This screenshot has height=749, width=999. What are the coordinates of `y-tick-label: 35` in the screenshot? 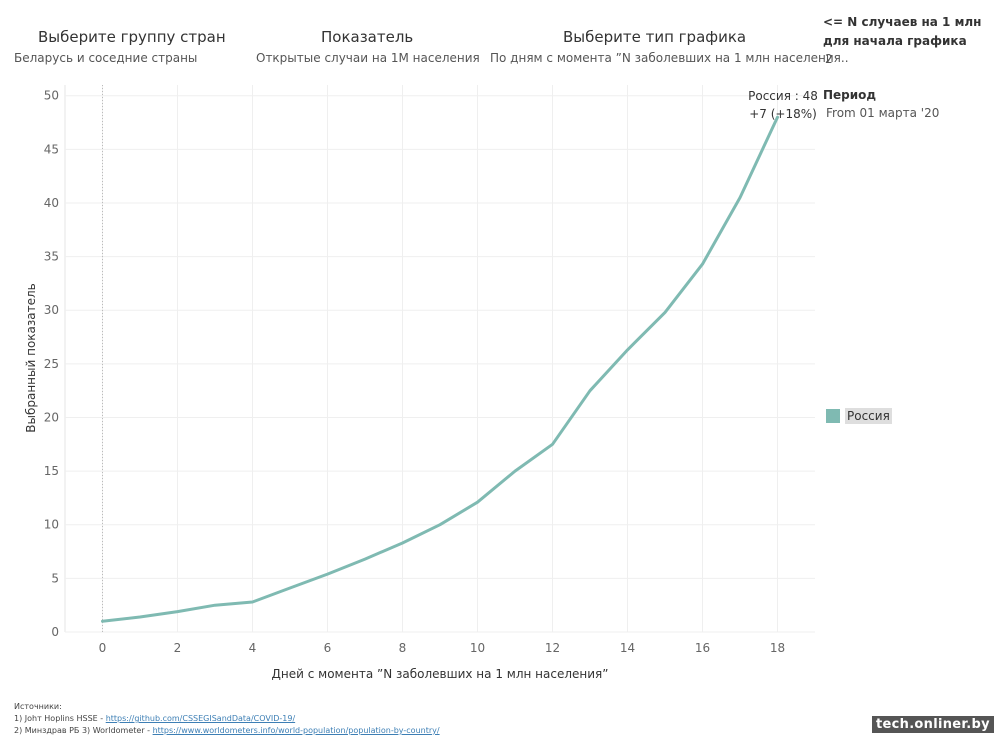 It's located at (51, 257).